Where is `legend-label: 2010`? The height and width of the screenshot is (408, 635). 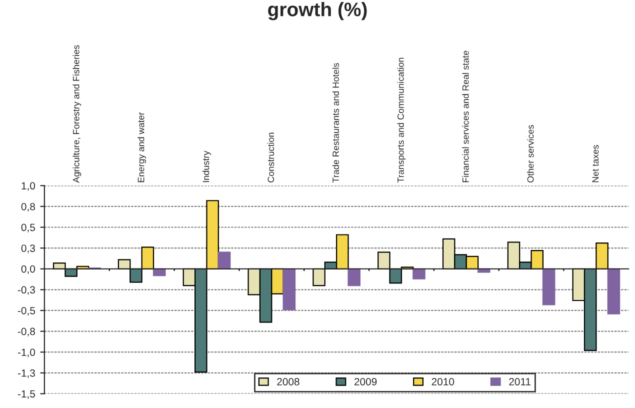
legend-label: 2010 is located at coordinates (443, 382).